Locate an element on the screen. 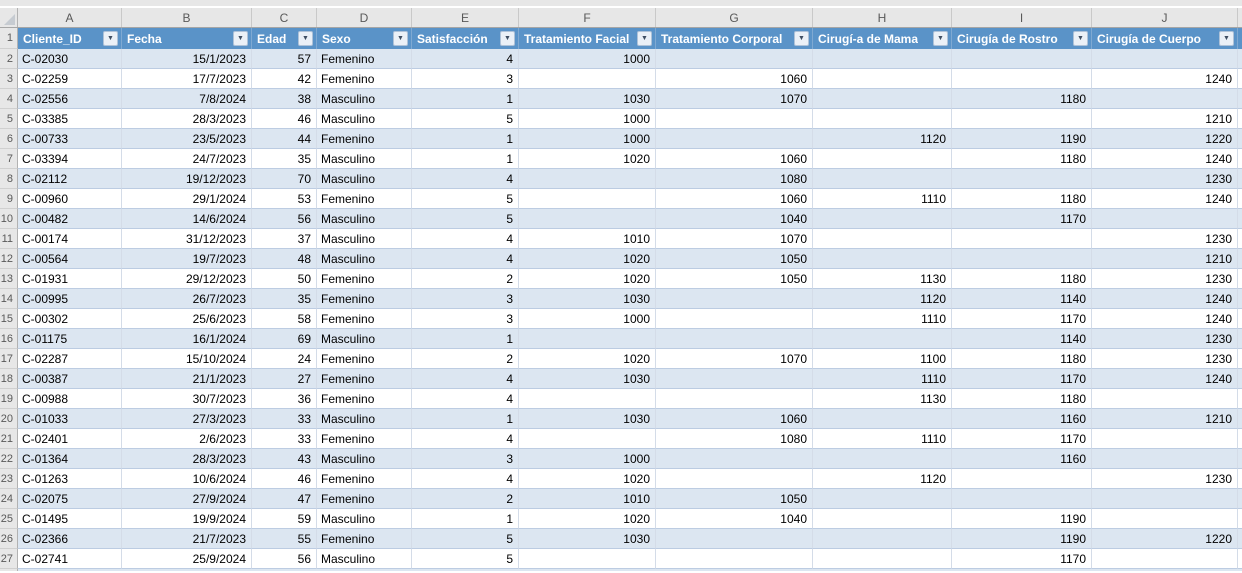 This screenshot has height=573, width=1242. cell-H14: 1120 is located at coordinates (882, 299).